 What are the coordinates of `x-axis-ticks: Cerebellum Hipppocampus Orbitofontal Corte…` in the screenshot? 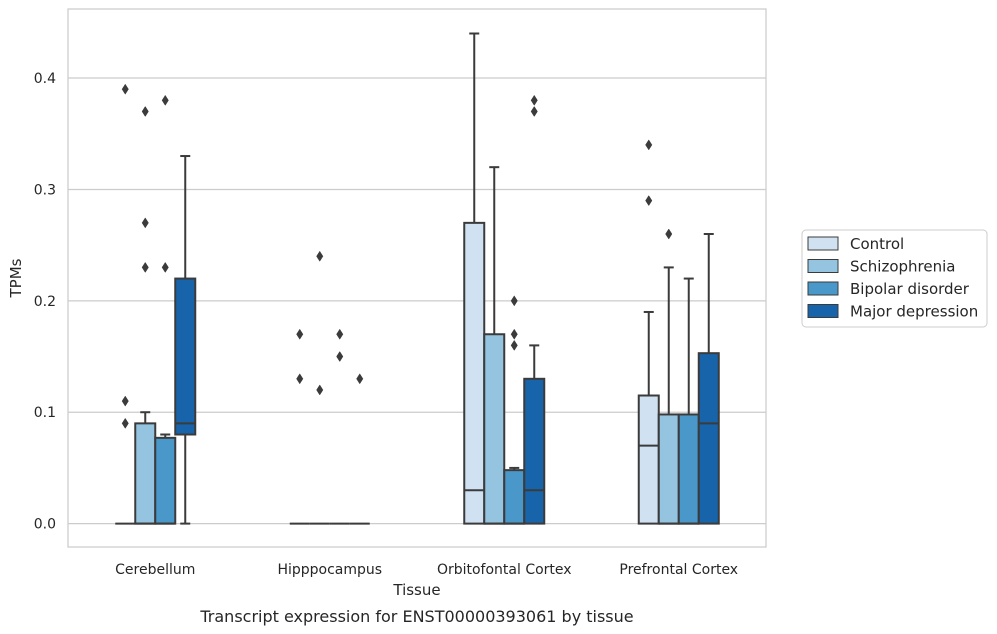 It's located at (426, 570).